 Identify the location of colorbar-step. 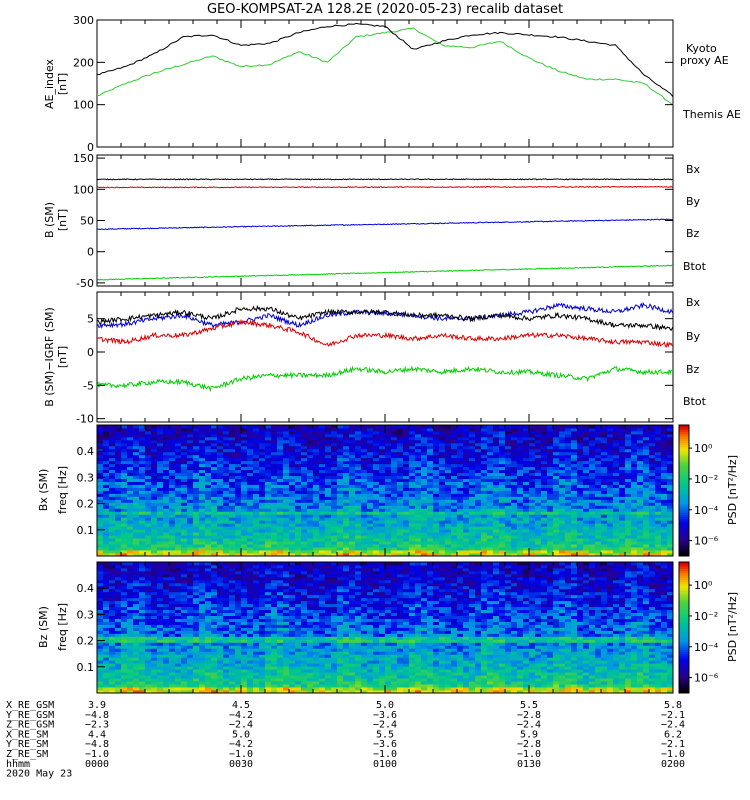
(684, 496).